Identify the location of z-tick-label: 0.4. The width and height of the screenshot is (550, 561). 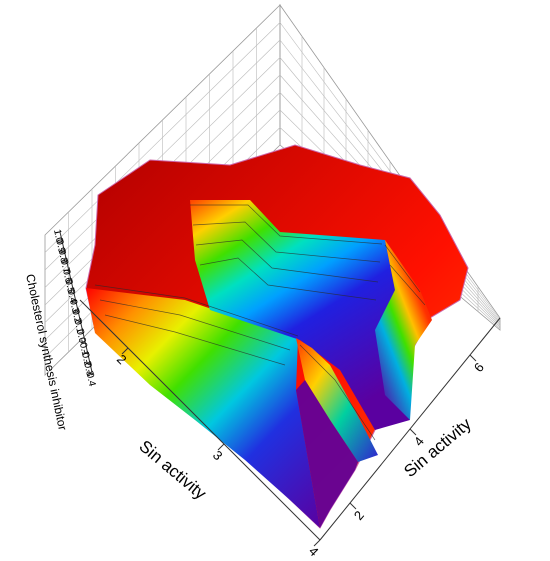
(72, 296).